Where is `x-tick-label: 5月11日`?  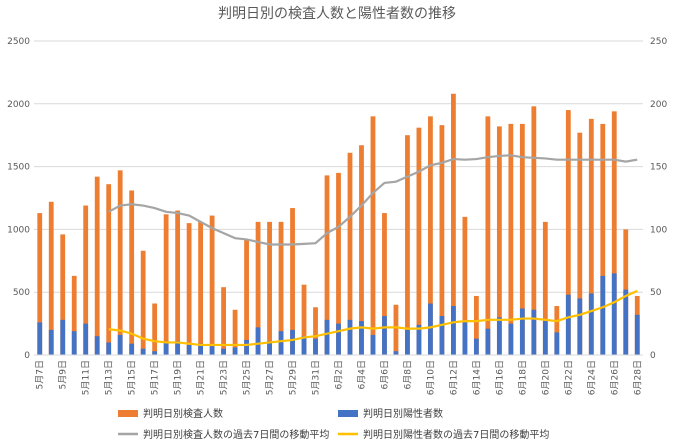
x-tick-label: 5月11日 is located at coordinates (86, 377).